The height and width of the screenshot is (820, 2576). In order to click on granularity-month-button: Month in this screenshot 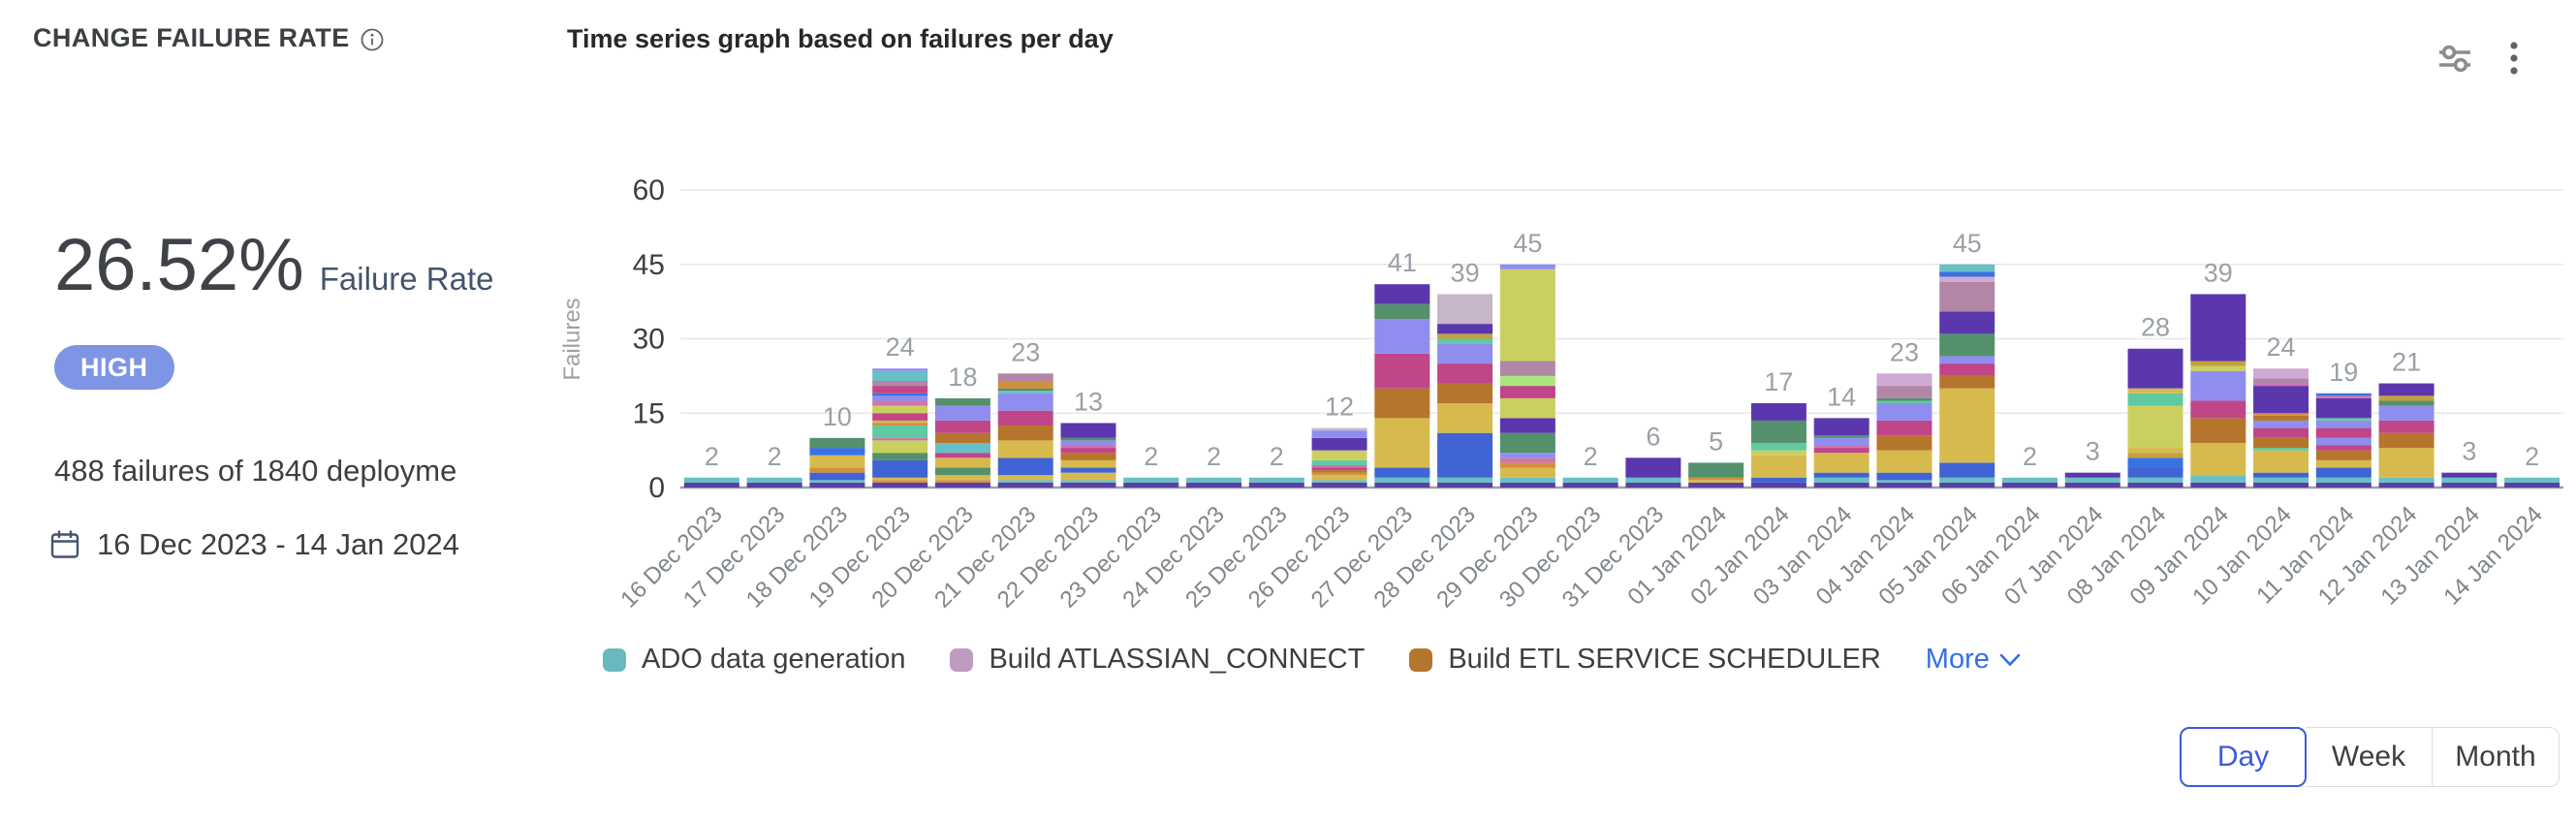, I will do `click(2496, 757)`.